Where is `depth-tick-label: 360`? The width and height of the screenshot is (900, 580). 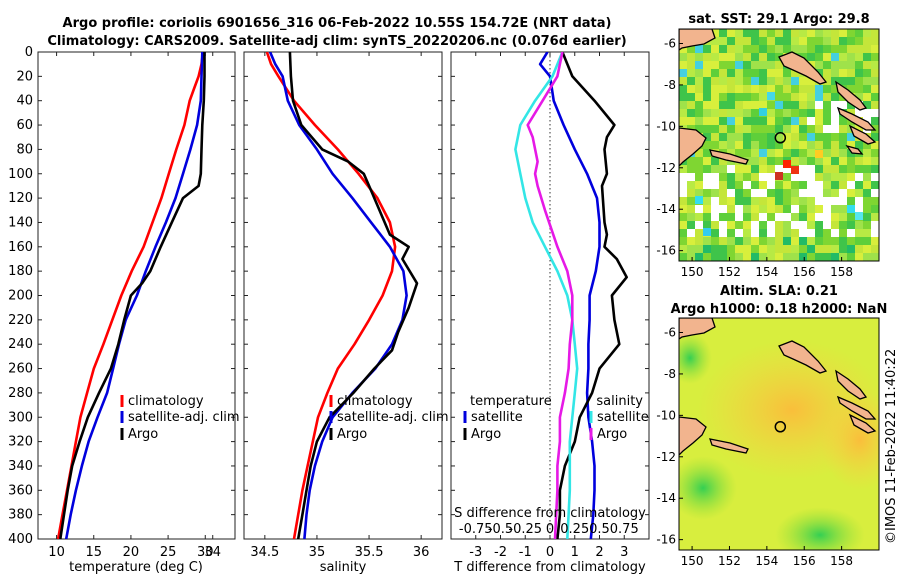 depth-tick-label: 360 is located at coordinates (20, 490).